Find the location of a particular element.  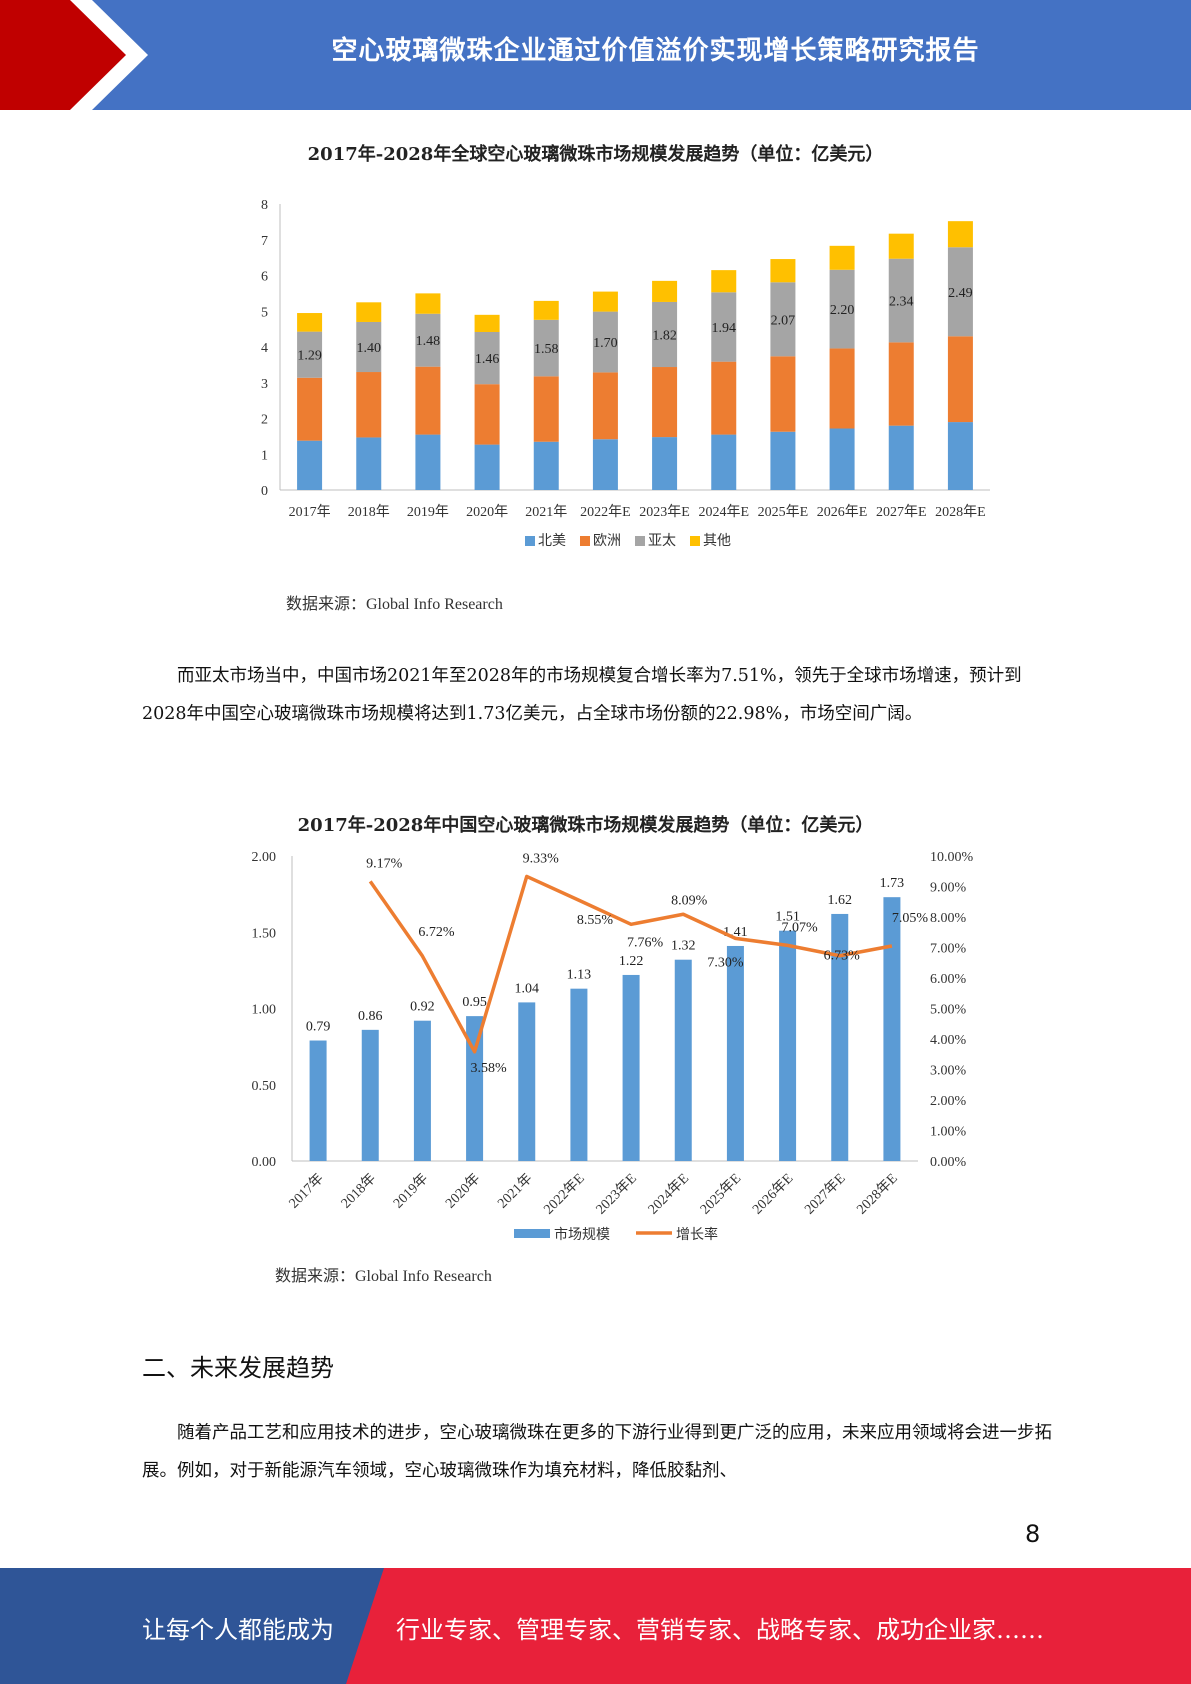

chart1-y-tick-label: 8 is located at coordinates (264, 205).